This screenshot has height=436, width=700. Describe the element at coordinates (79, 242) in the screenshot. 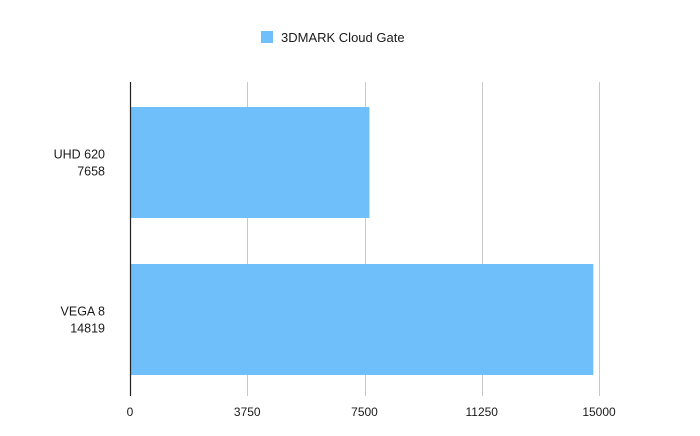

I see `y-axis-category-labels: UHD 620 7658 VEGA 8 14819` at that location.